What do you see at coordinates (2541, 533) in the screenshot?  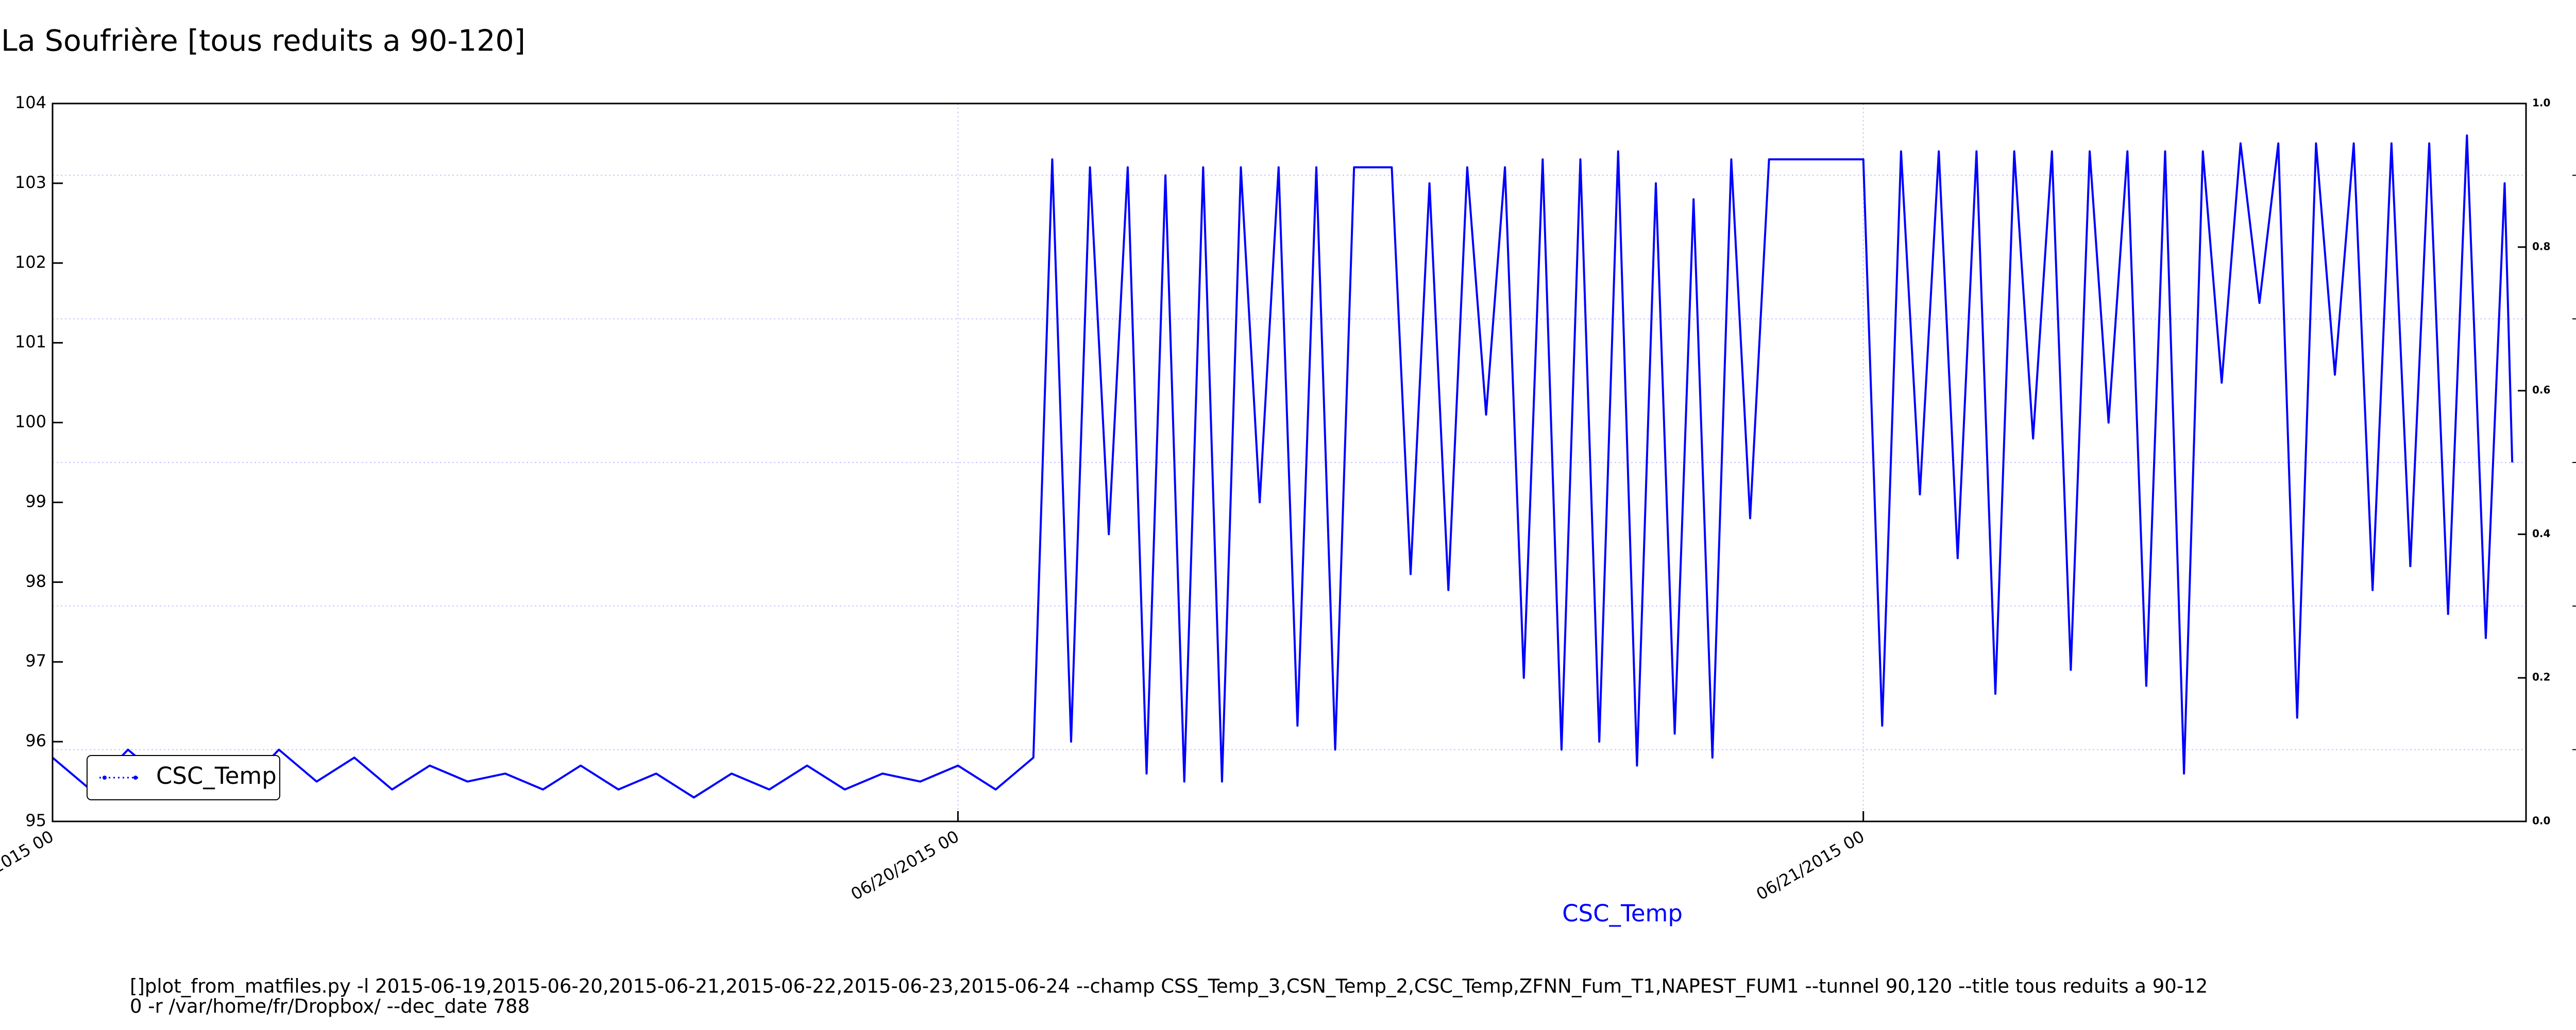 I see `y3-tick-label: 0.4` at bounding box center [2541, 533].